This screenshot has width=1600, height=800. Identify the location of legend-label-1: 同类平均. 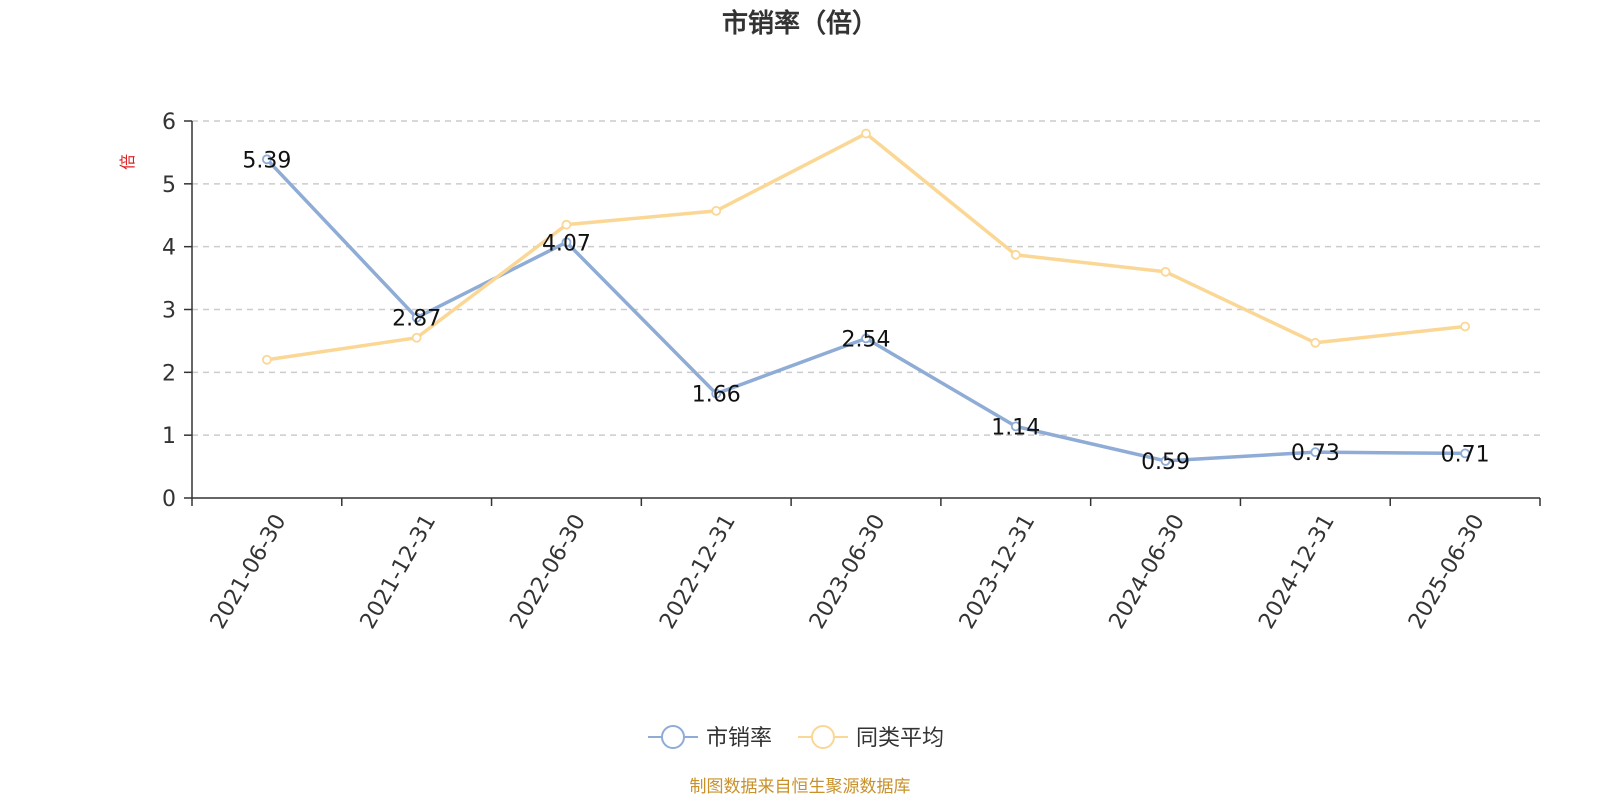
(900, 738).